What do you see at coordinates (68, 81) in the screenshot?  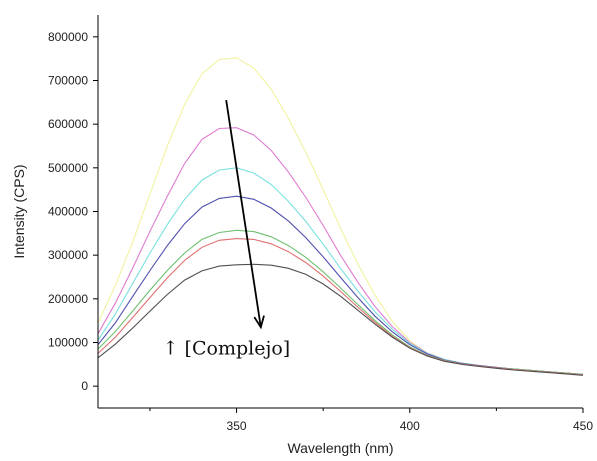 I see `y-tick-label: 700000` at bounding box center [68, 81].